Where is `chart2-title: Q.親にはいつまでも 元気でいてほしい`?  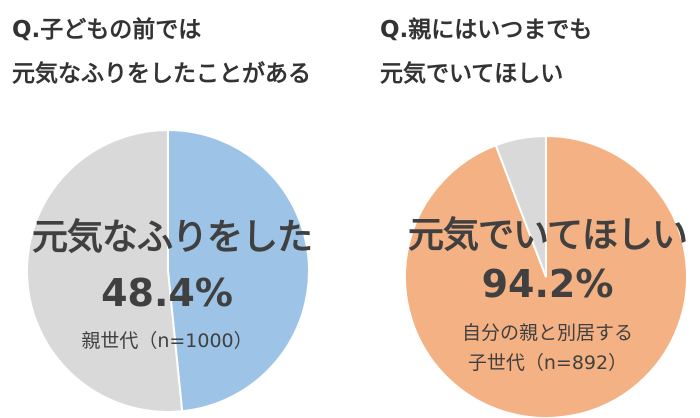
chart2-title: Q.親にはいつまでも 元気でいてほしい is located at coordinates (486, 52).